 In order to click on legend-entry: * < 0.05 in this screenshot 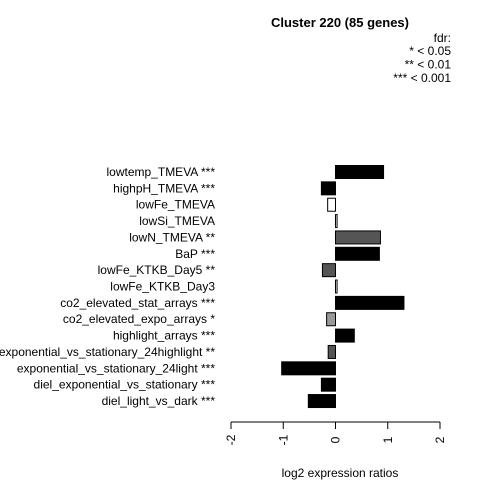, I will do `click(430, 51)`.